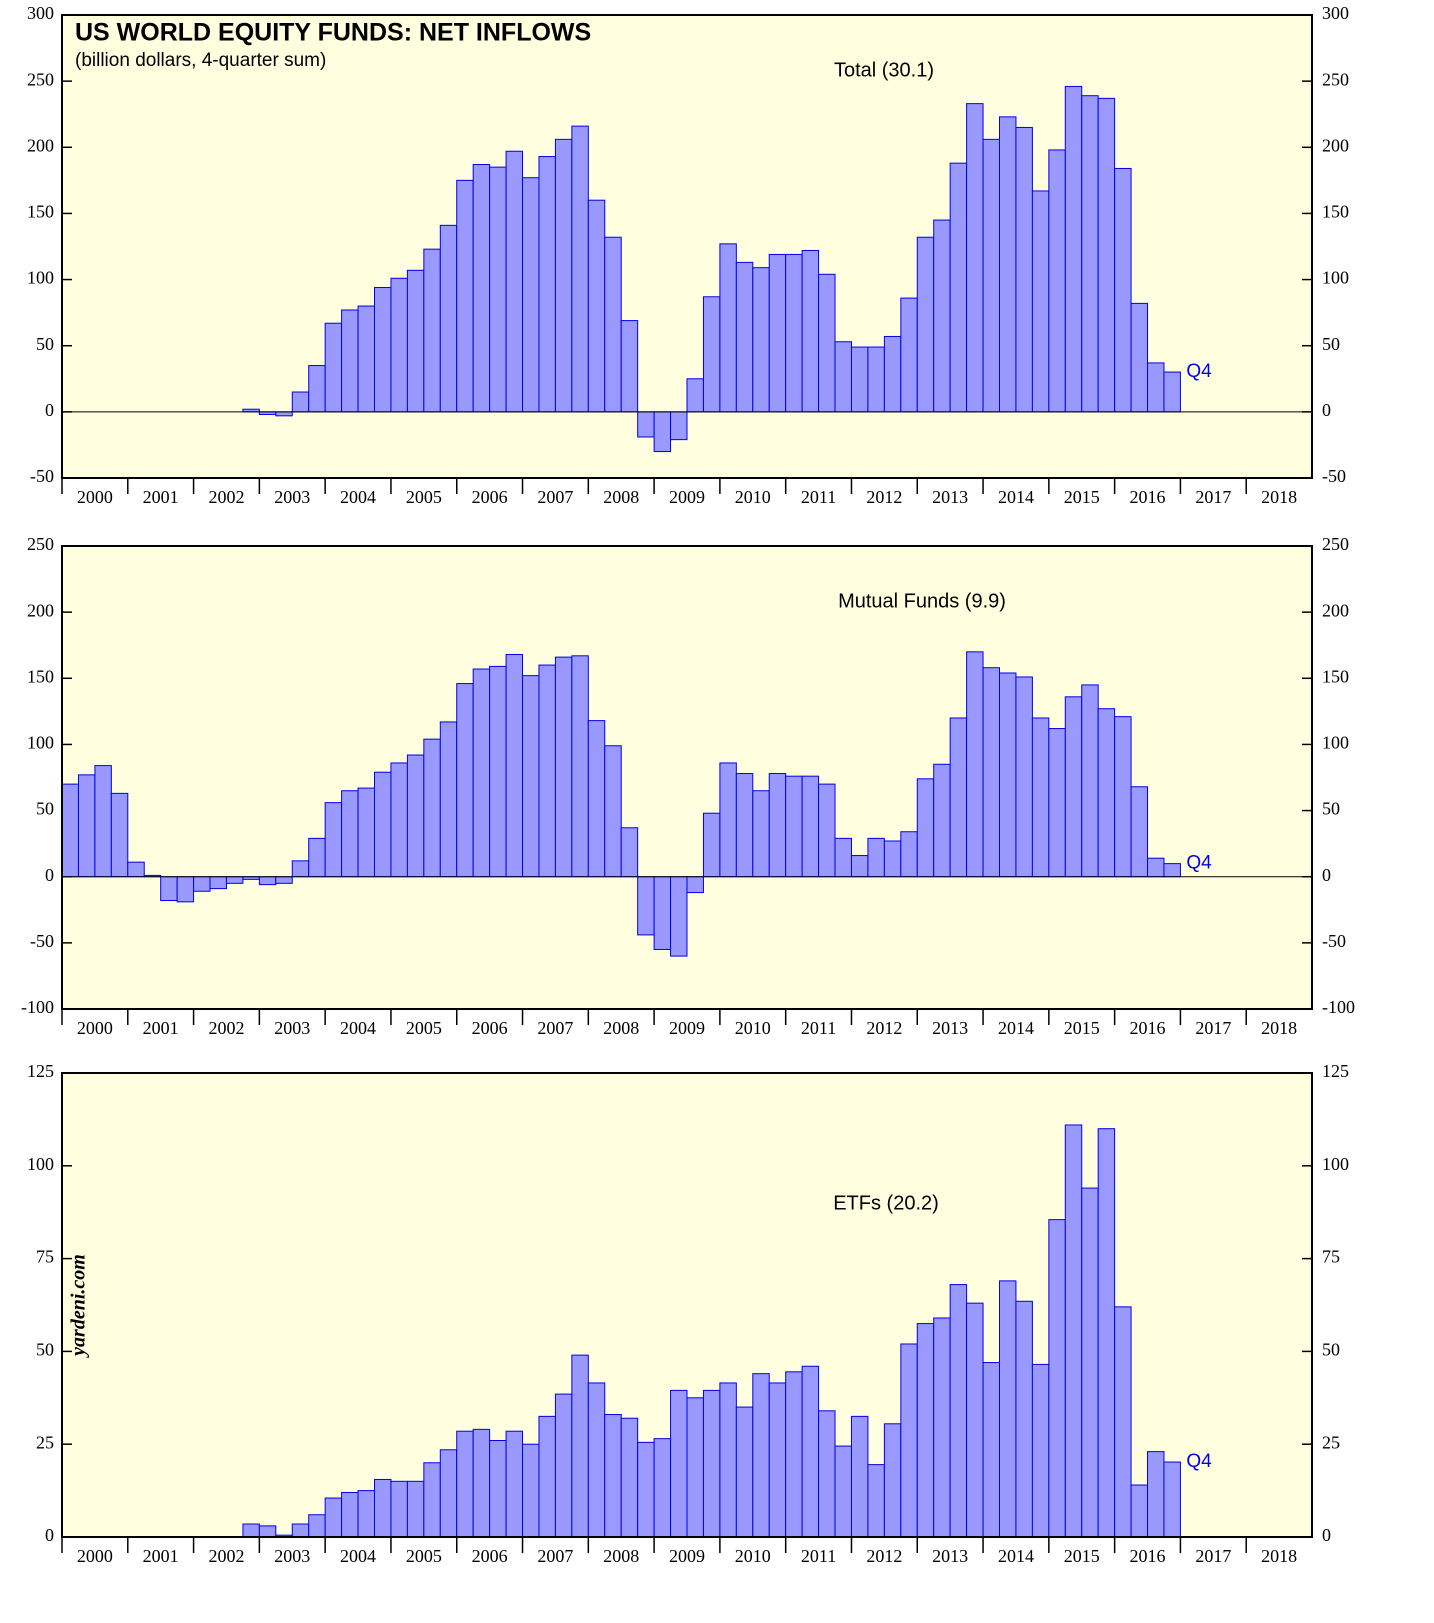 The height and width of the screenshot is (1623, 1434). I want to click on y-tick-label-right: 250, so click(1335, 544).